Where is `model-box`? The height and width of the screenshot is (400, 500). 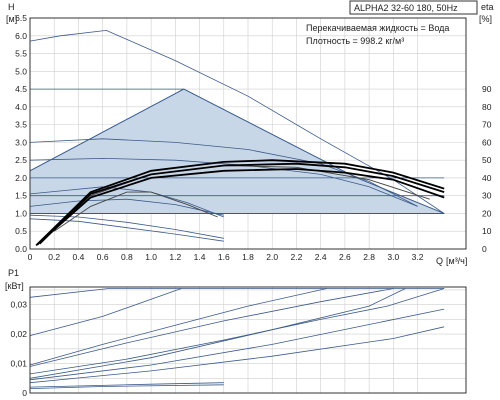
model-box is located at coordinates (413, 7).